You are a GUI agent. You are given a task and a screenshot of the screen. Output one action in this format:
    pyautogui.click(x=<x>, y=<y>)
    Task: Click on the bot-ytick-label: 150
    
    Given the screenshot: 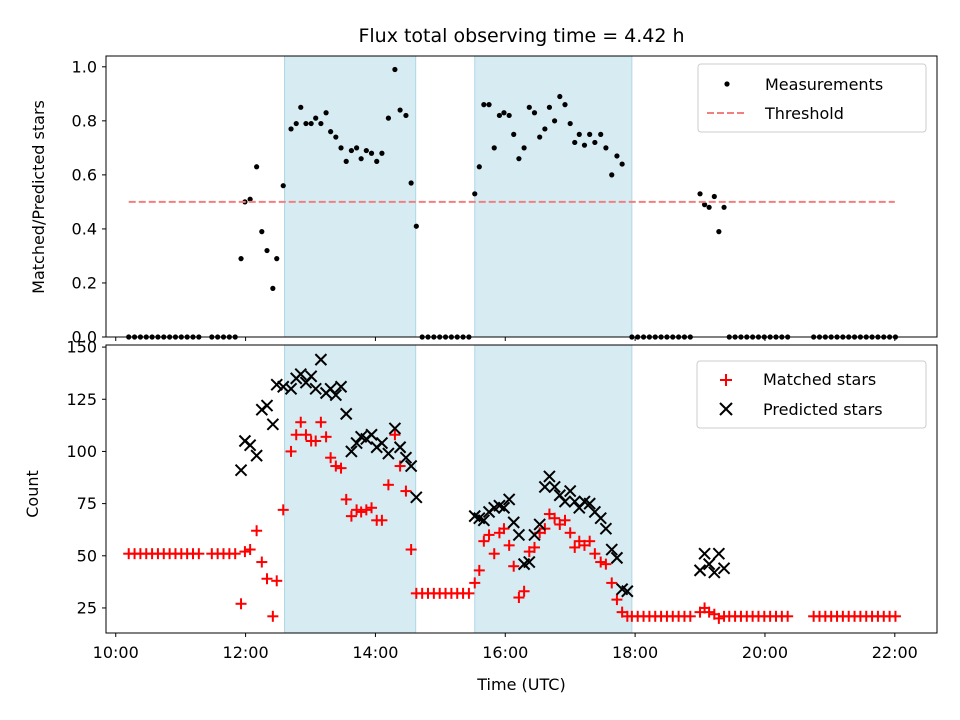 What is the action you would take?
    pyautogui.click(x=81, y=347)
    